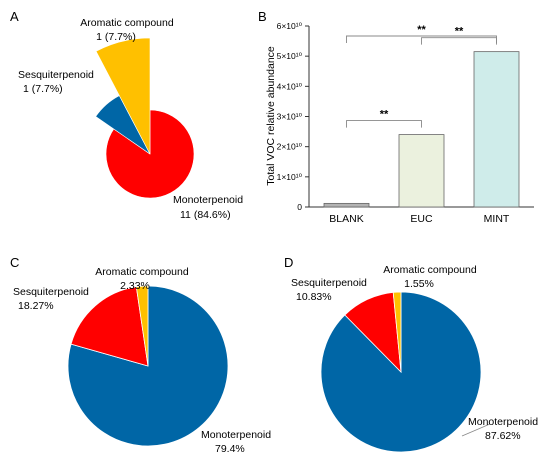  Describe the element at coordinates (290, 117) in the screenshot. I see `bar-b-ytick-label: 3×10¹⁰` at that location.